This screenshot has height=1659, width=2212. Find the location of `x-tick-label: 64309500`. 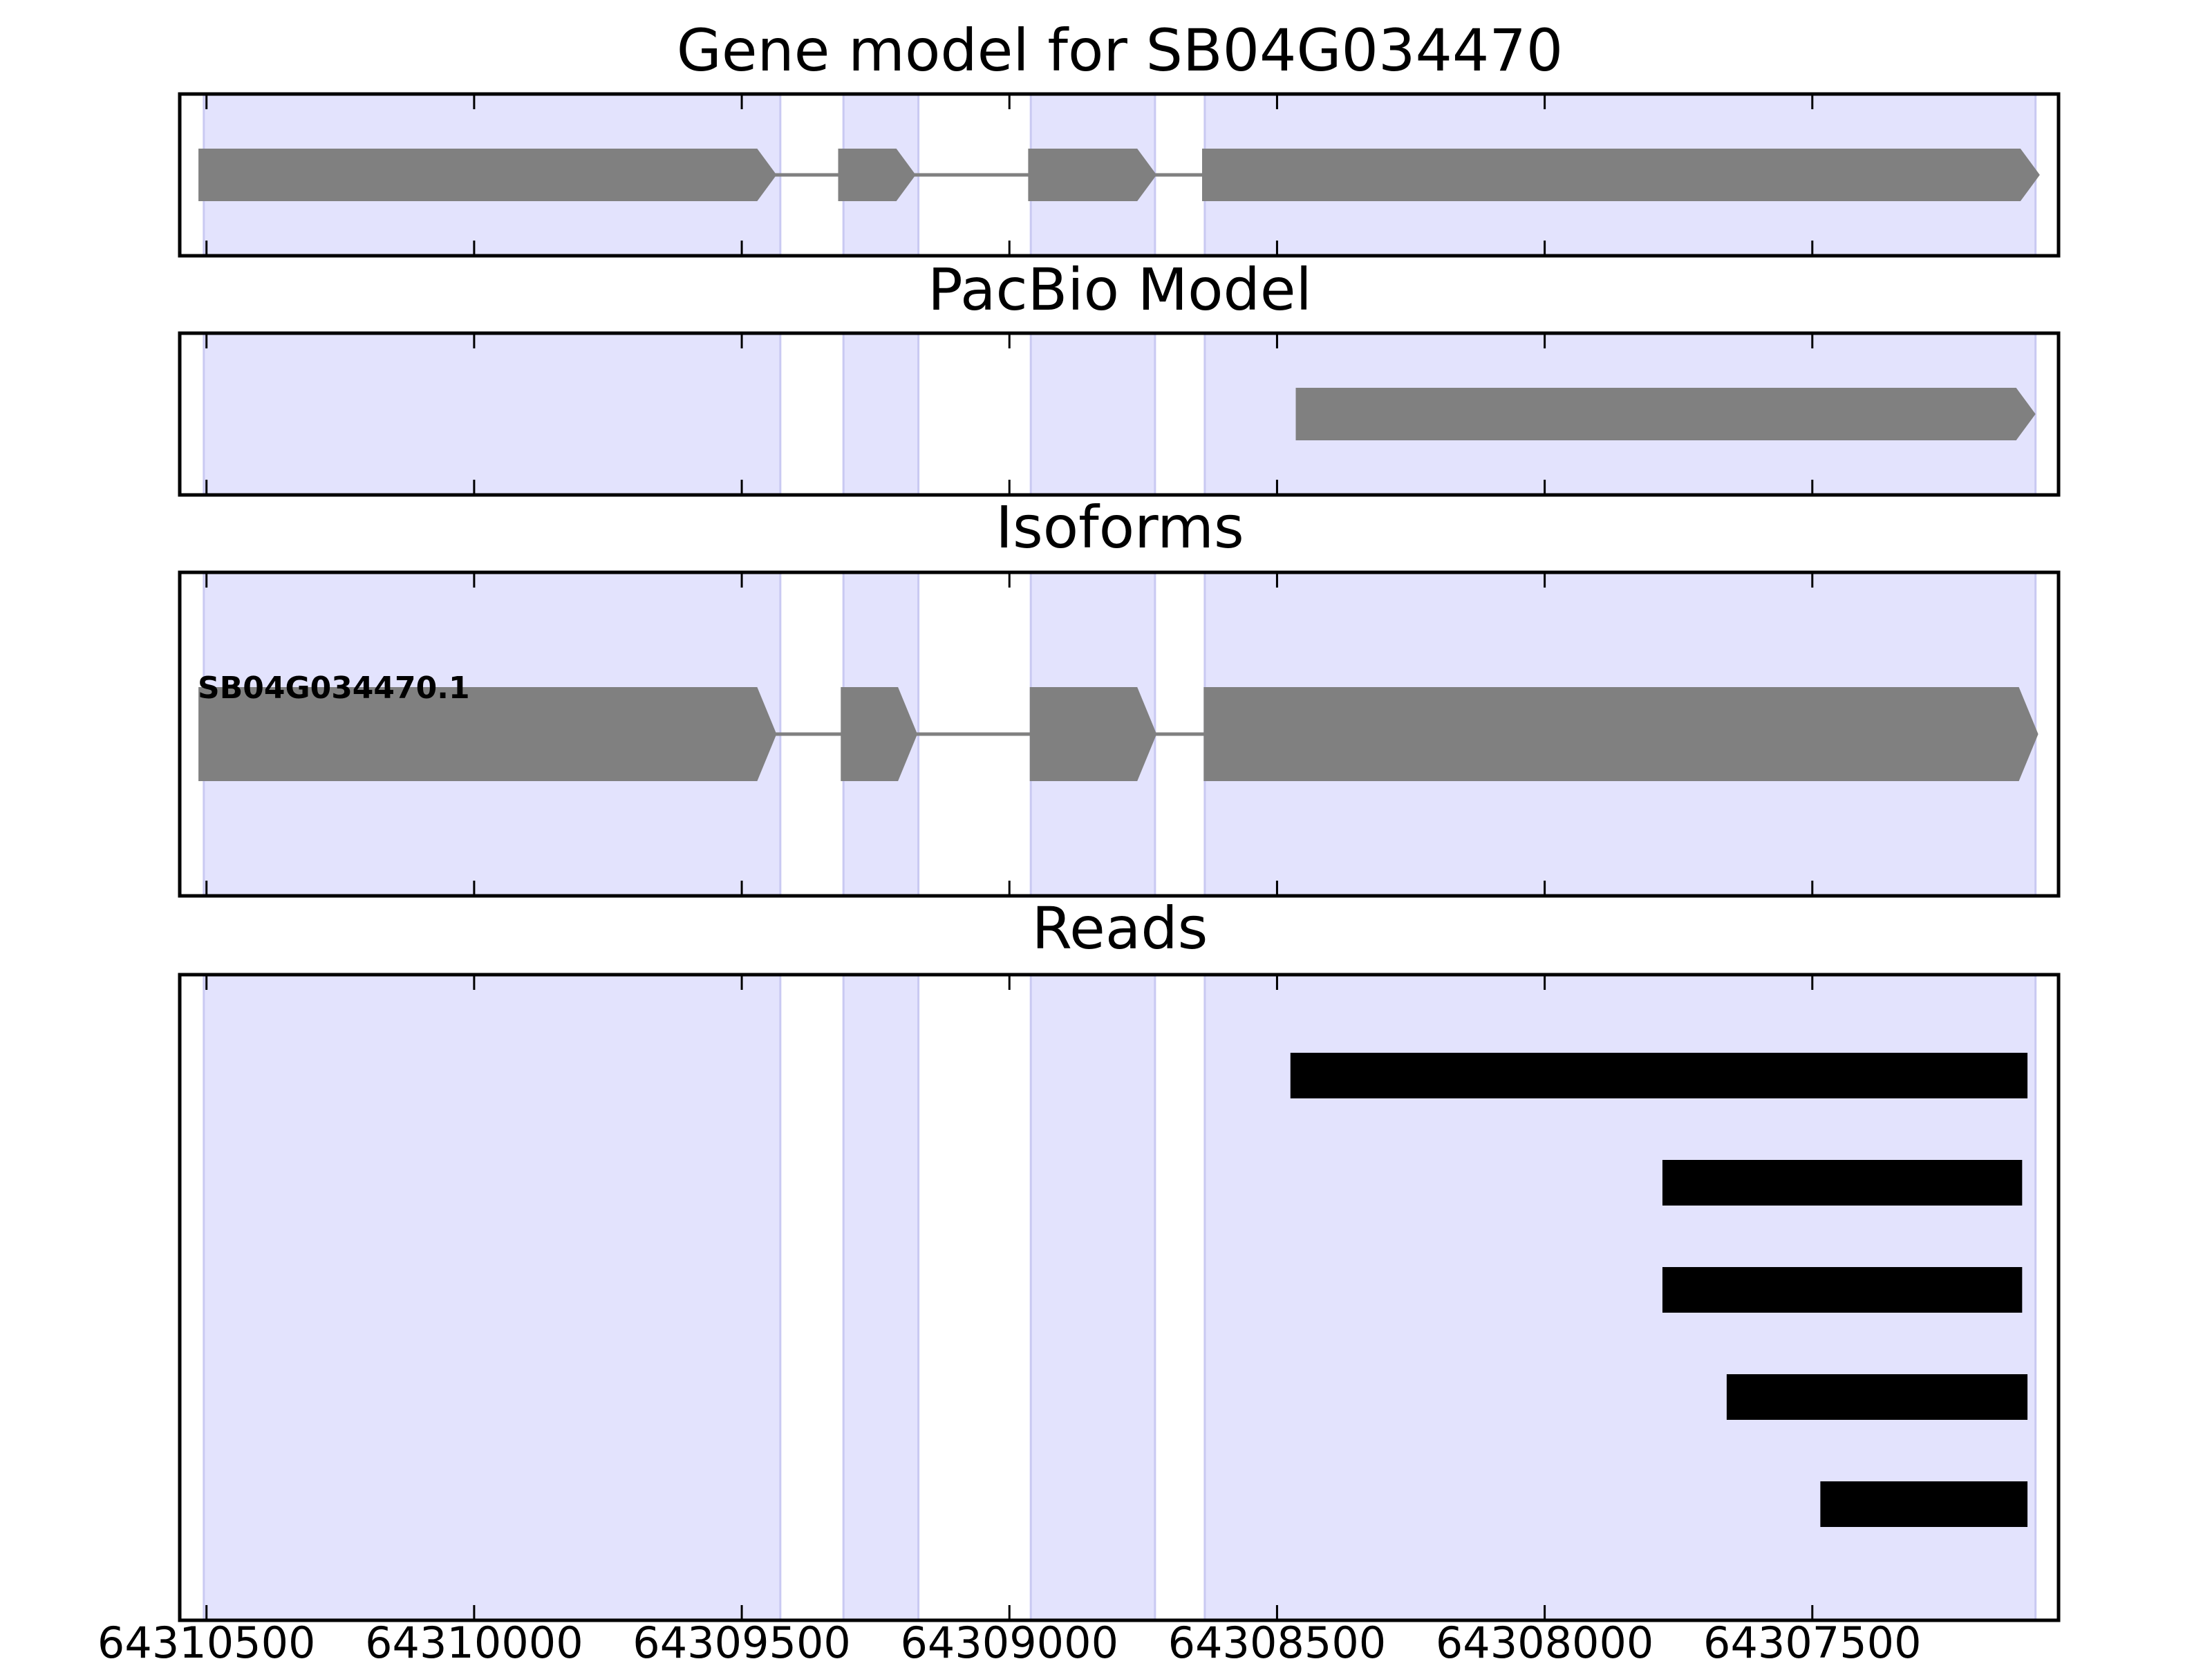

x-tick-label: 64309500 is located at coordinates (742, 1638).